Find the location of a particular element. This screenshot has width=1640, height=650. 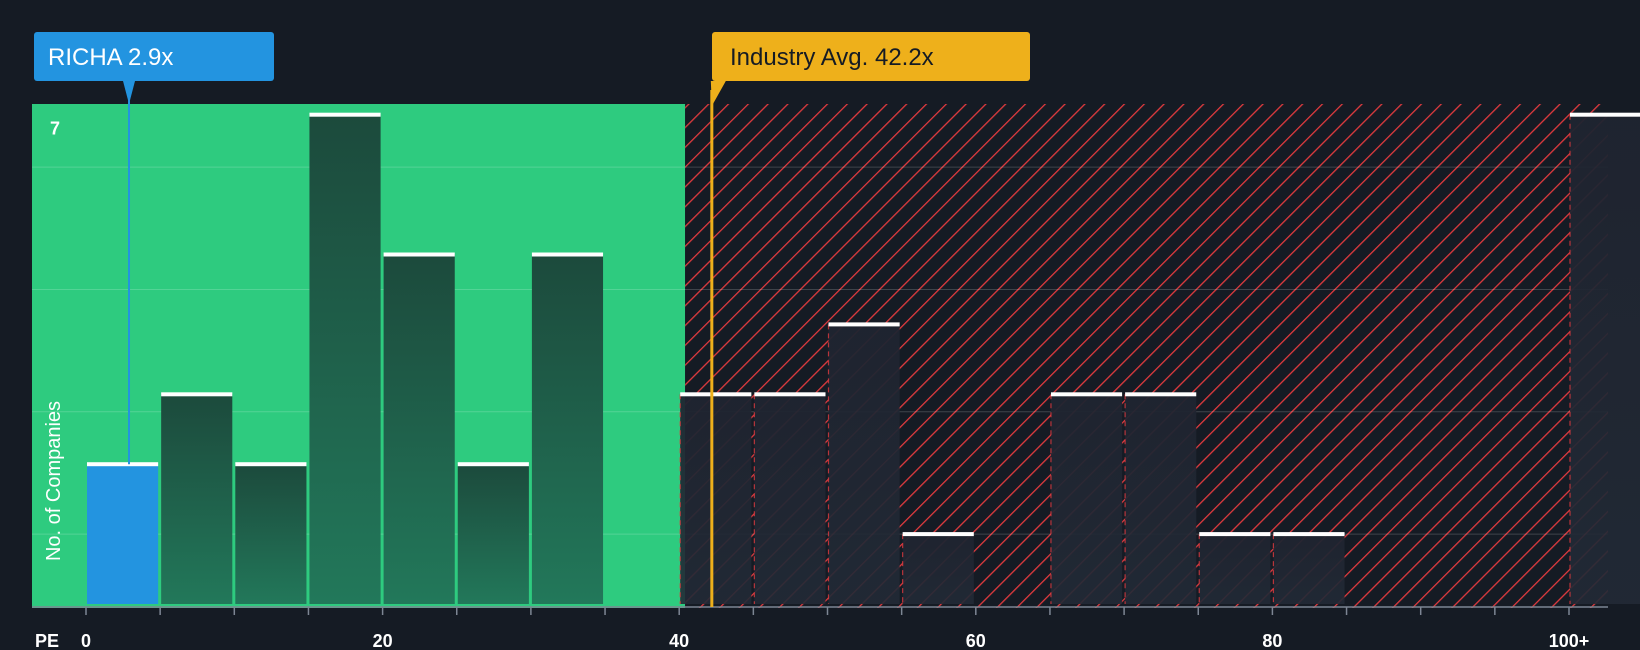

y-tick-label: 7 is located at coordinates (55, 129).